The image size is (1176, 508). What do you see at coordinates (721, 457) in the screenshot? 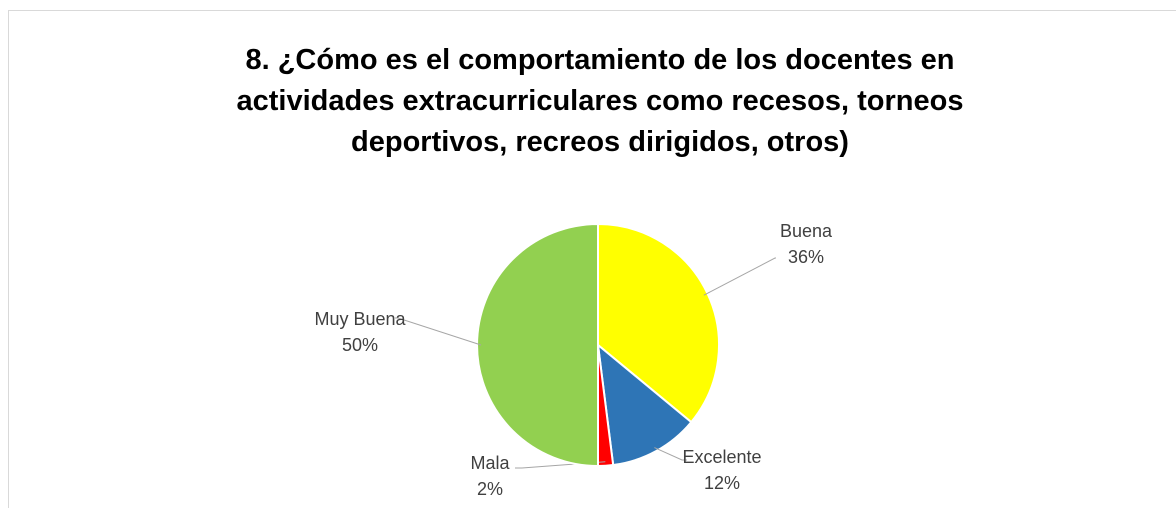
I see `data-label-name: Excelente` at bounding box center [721, 457].